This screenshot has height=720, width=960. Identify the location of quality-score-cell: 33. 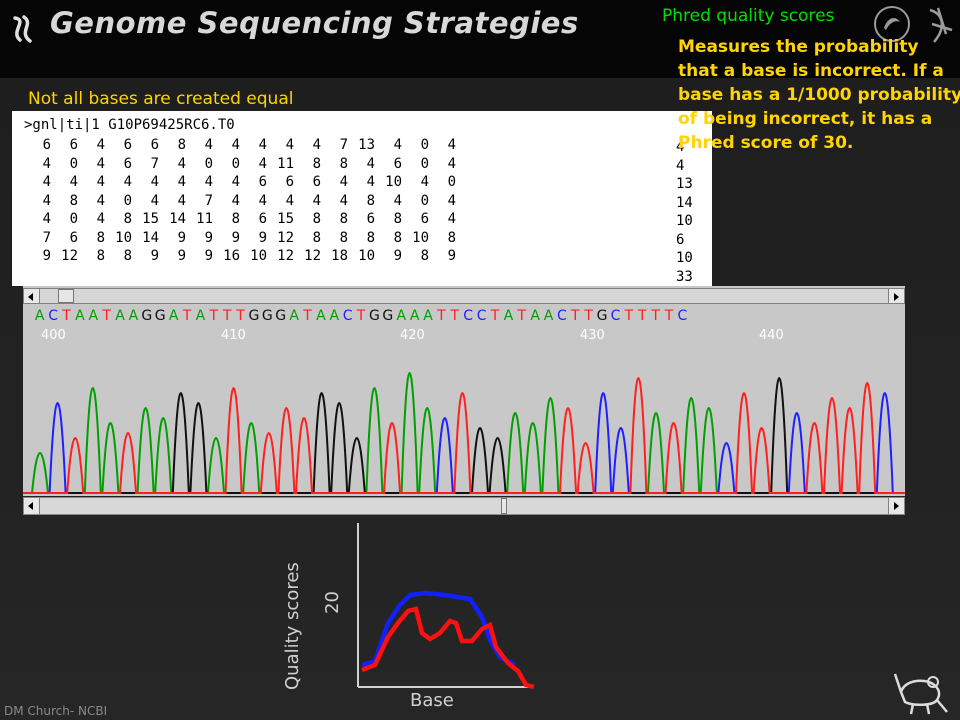
(684, 276).